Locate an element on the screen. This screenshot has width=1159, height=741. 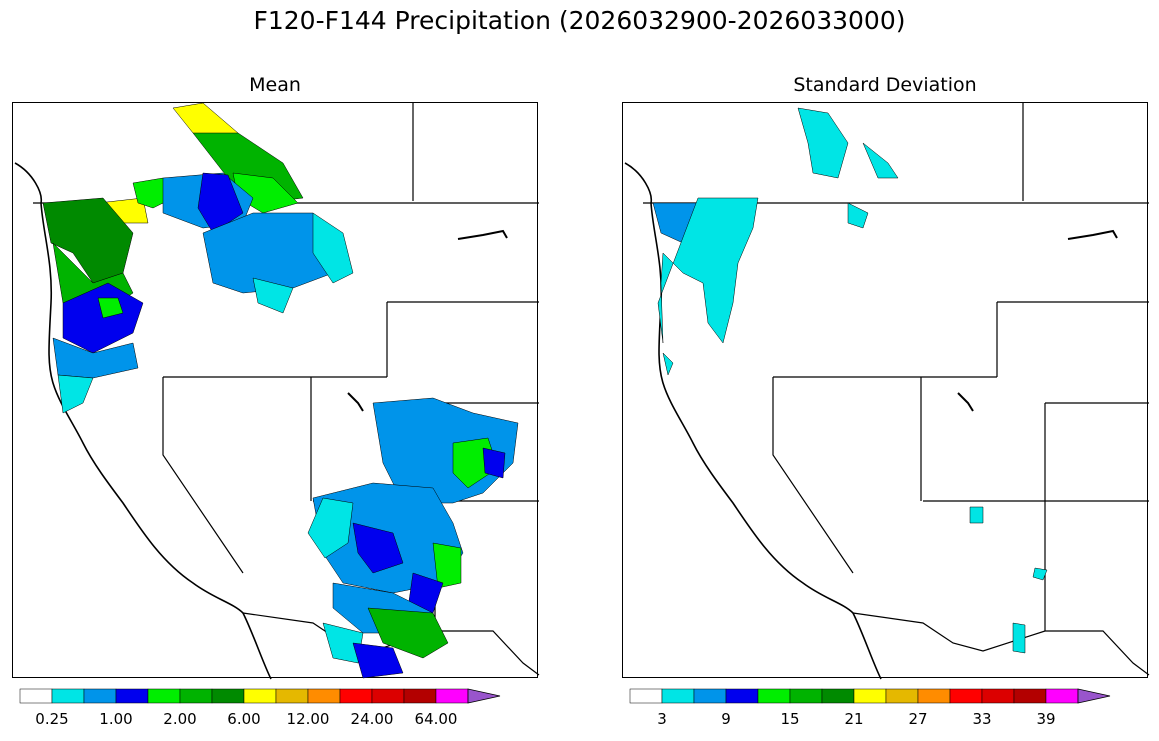
stddev-colorbar is located at coordinates (885, 696).